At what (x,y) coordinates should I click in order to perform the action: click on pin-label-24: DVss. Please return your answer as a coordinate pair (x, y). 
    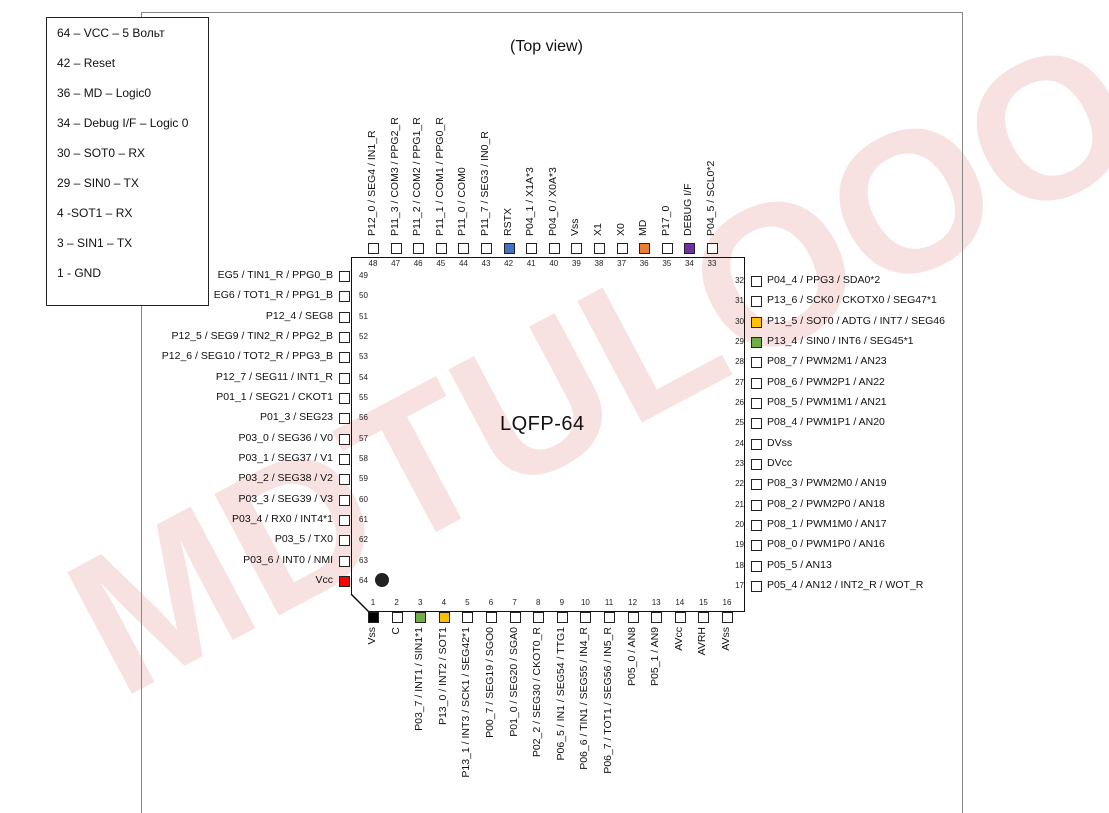
    Looking at the image, I should click on (780, 442).